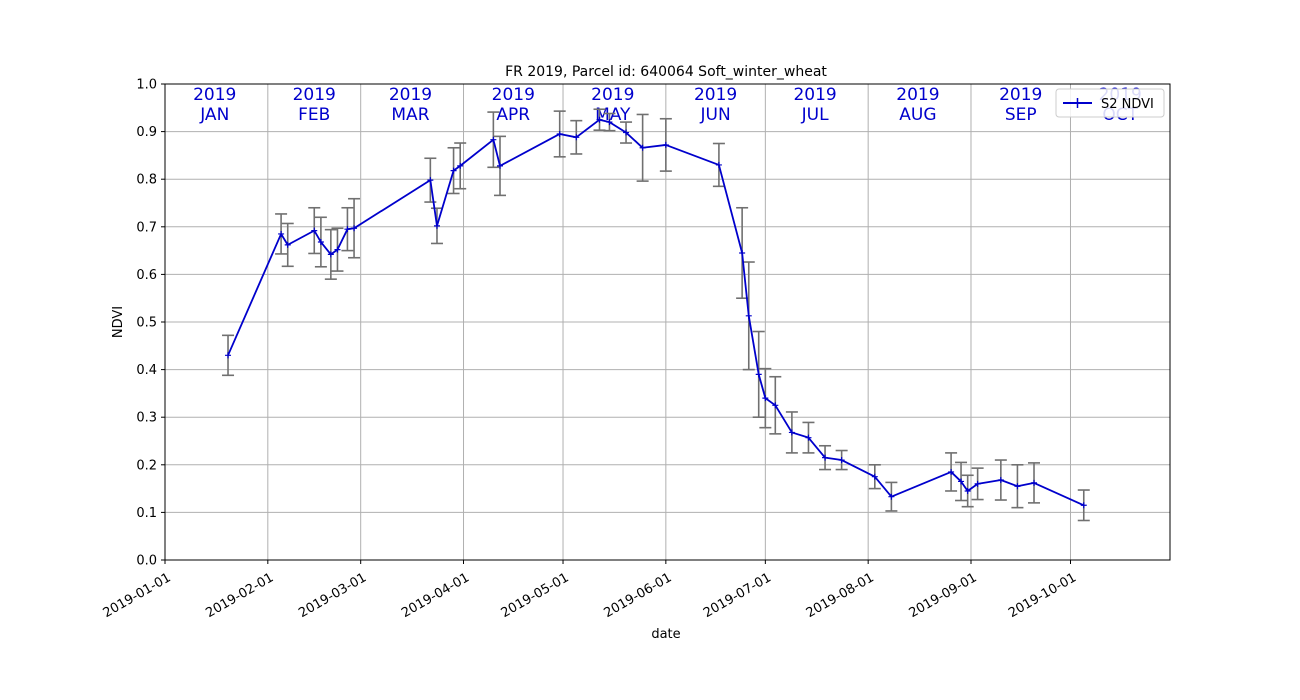 The height and width of the screenshot is (700, 1300). I want to click on y-axis: 0.0 0.1 0.2 0.3 0.4 0.5 0.6 0.7 0.8 0.9 1.0, so click(150, 323).